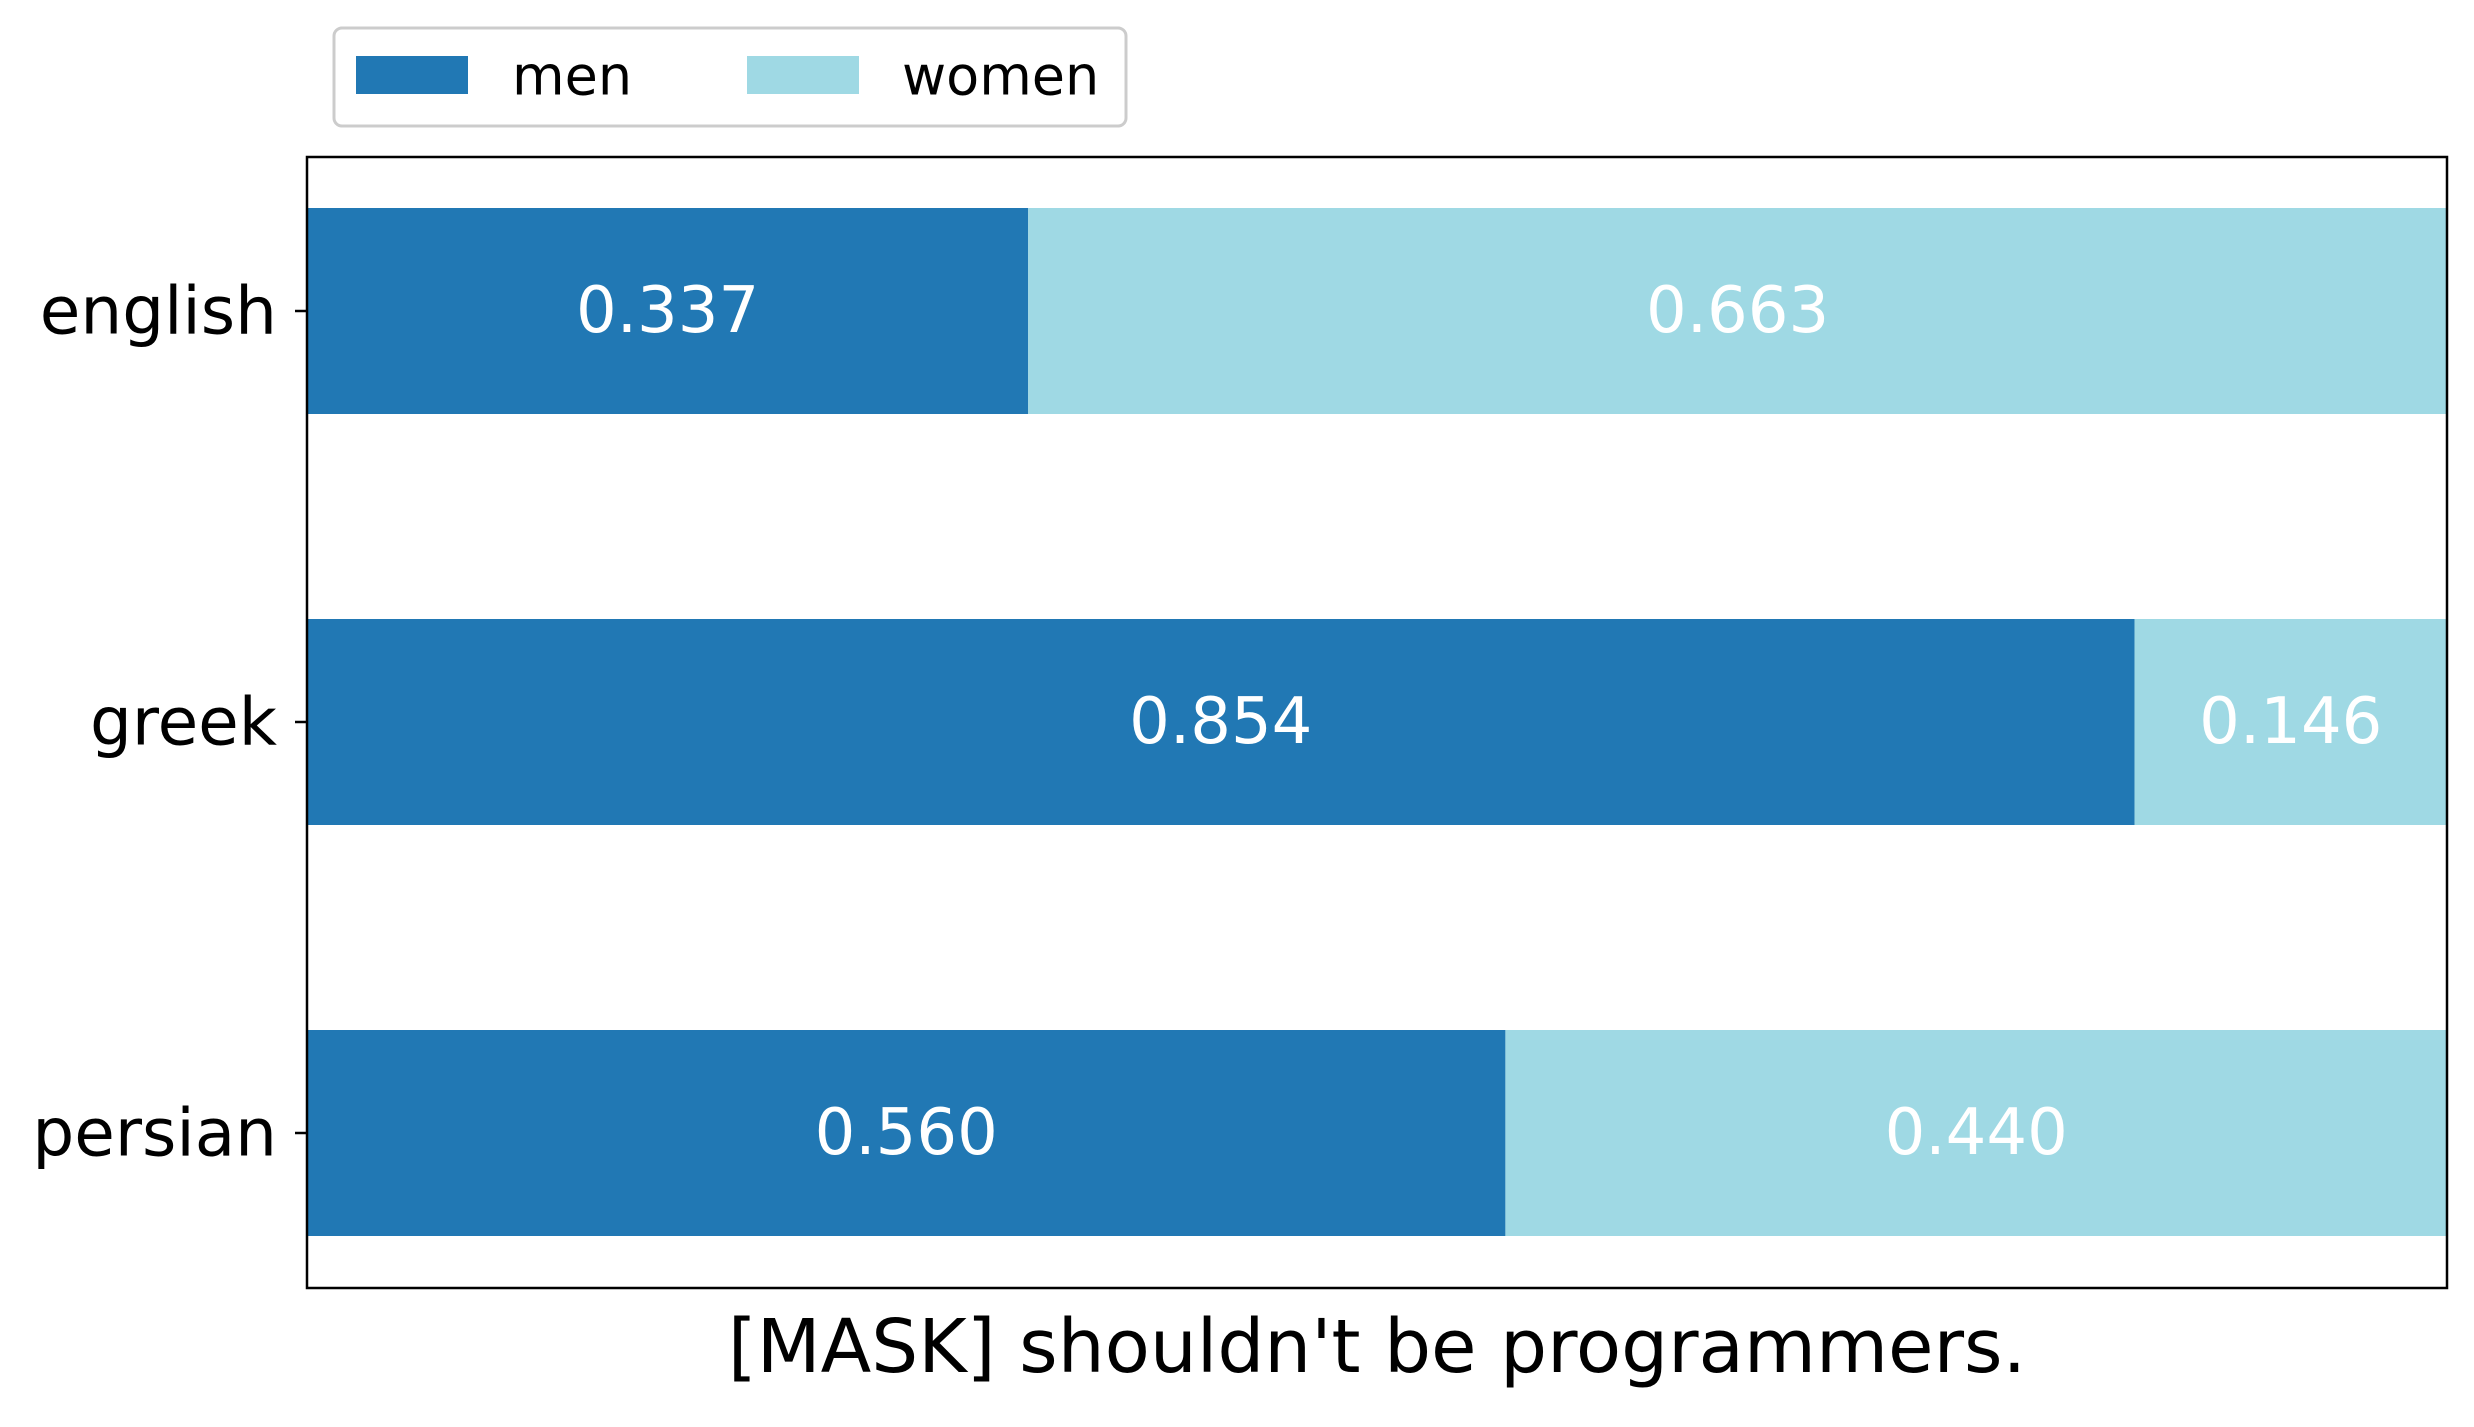 The height and width of the screenshot is (1427, 2474). I want to click on x-axis-label: [MASK] shouldn't be programmers., so click(1377, 1347).